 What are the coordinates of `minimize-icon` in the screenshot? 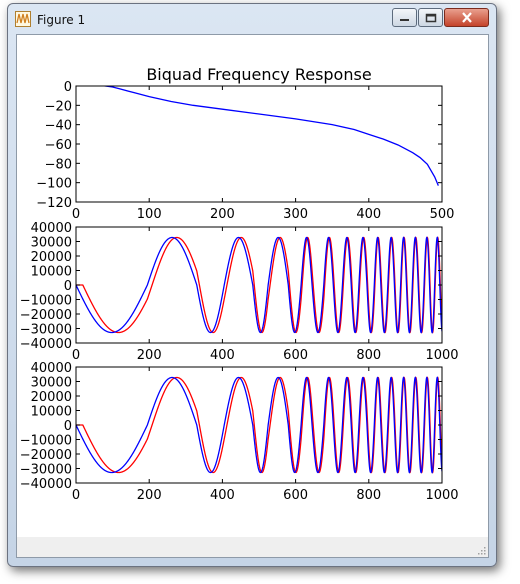 It's located at (404, 20).